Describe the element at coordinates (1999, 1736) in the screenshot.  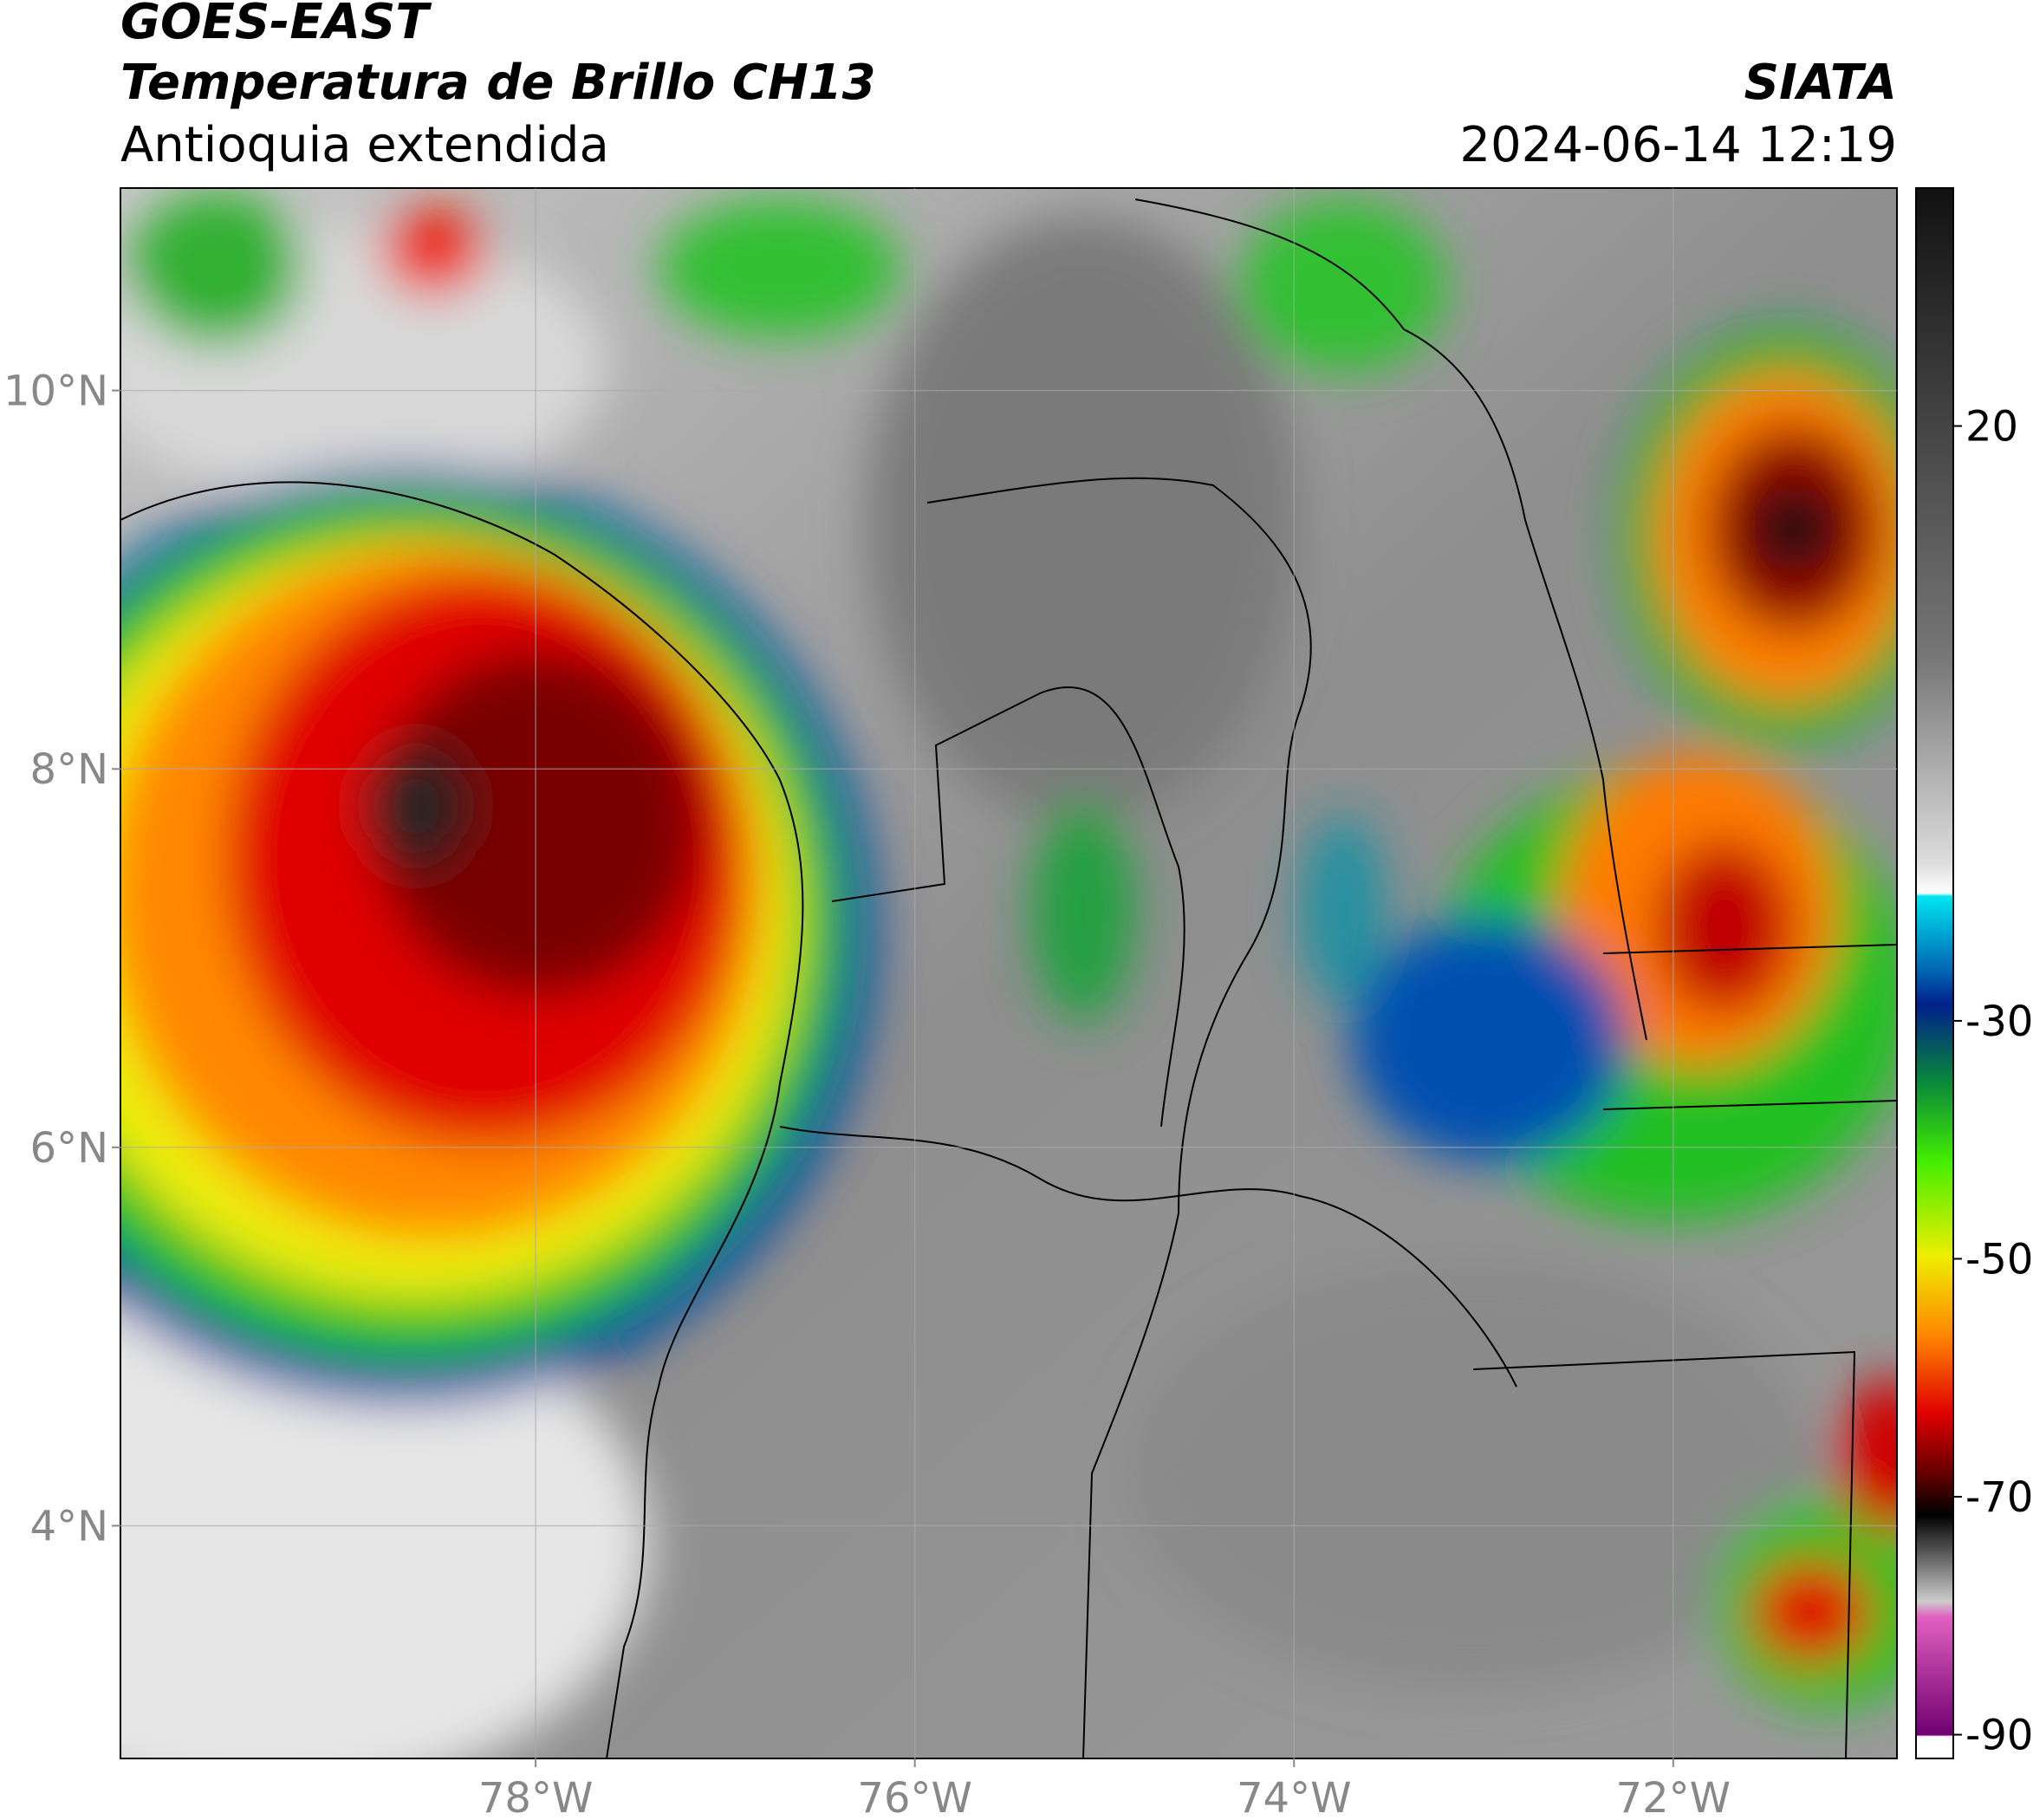
I see `colorbar-tick-label: -90` at that location.